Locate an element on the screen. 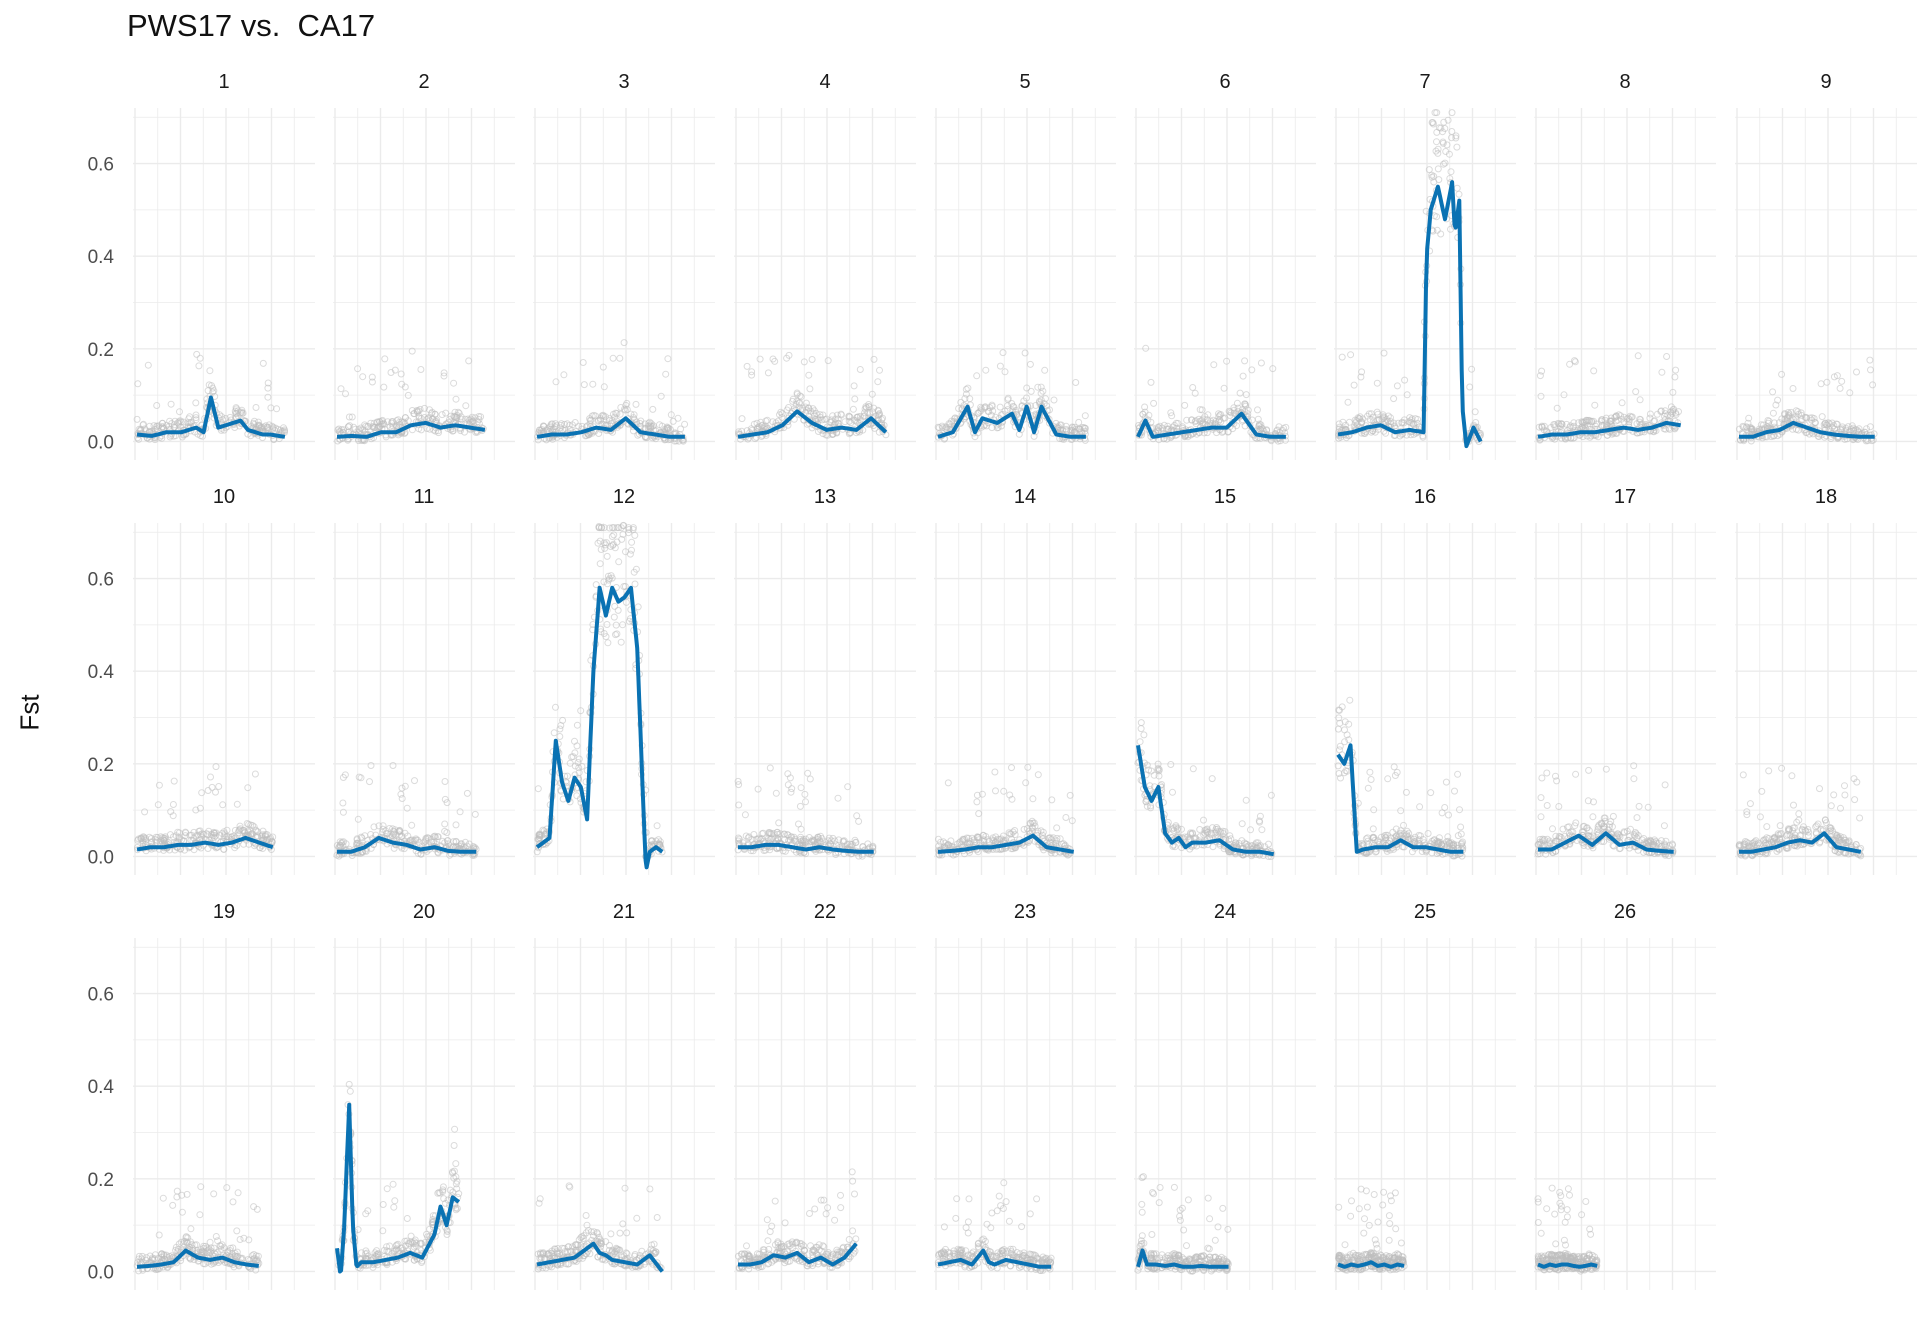 The width and height of the screenshot is (1920, 1344). facet-strip-label: 9 is located at coordinates (1825, 82).